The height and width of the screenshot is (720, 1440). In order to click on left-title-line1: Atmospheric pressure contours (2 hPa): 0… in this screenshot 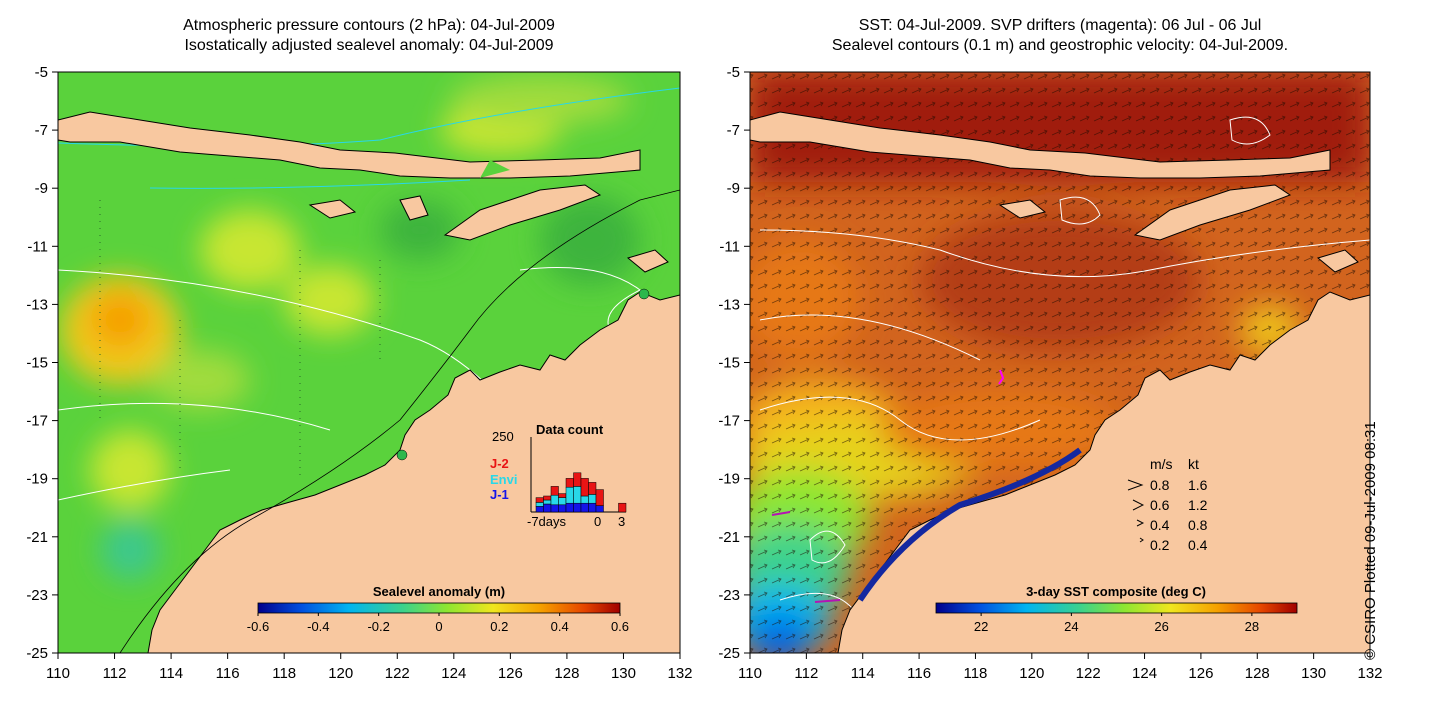, I will do `click(369, 25)`.